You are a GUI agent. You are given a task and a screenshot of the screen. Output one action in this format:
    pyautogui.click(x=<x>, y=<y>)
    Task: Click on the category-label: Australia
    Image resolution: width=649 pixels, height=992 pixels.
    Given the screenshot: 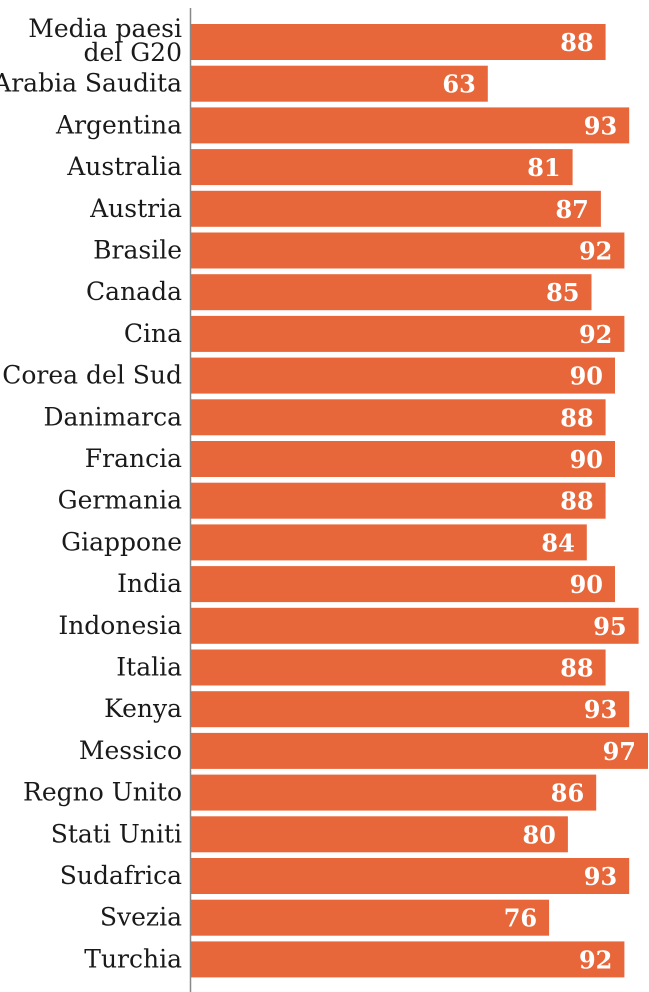 What is the action you would take?
    pyautogui.click(x=124, y=166)
    